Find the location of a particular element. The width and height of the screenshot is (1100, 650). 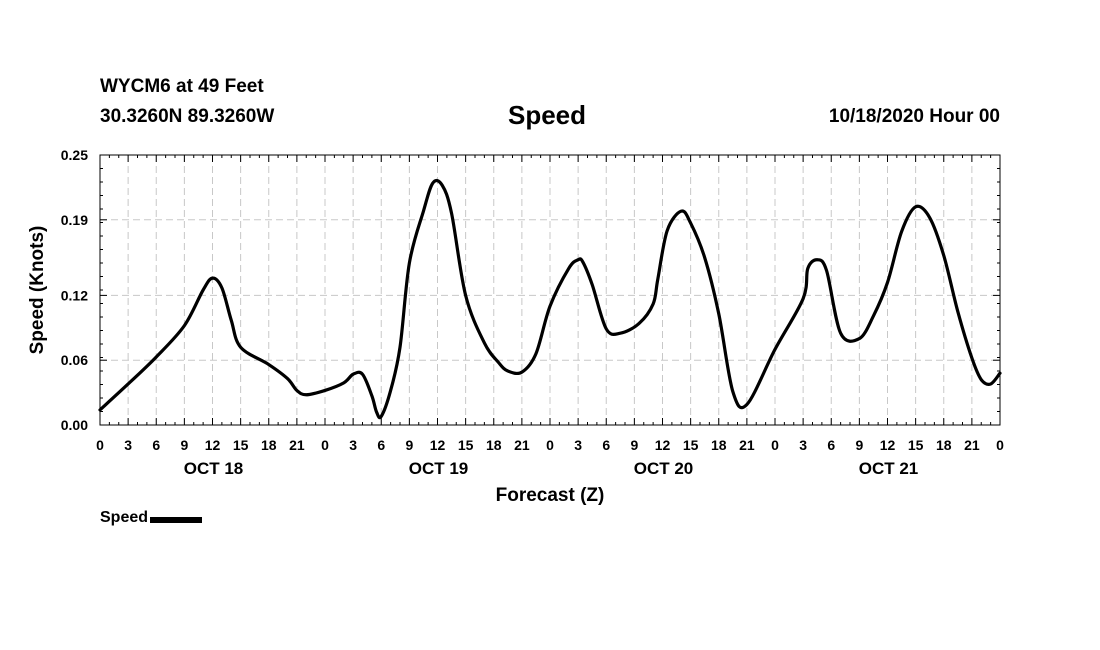

y-axis-label: Speed (Knots) is located at coordinates (37, 290).